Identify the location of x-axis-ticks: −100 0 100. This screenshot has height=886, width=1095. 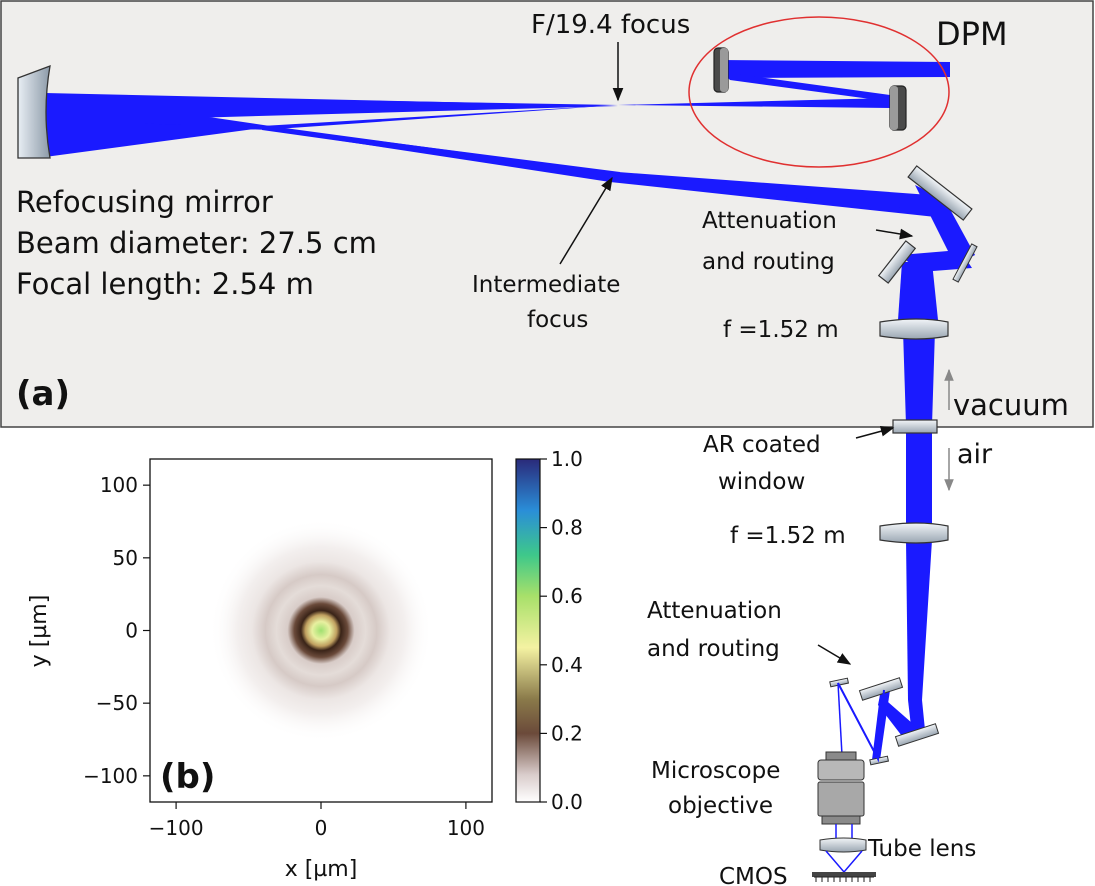
(317, 821).